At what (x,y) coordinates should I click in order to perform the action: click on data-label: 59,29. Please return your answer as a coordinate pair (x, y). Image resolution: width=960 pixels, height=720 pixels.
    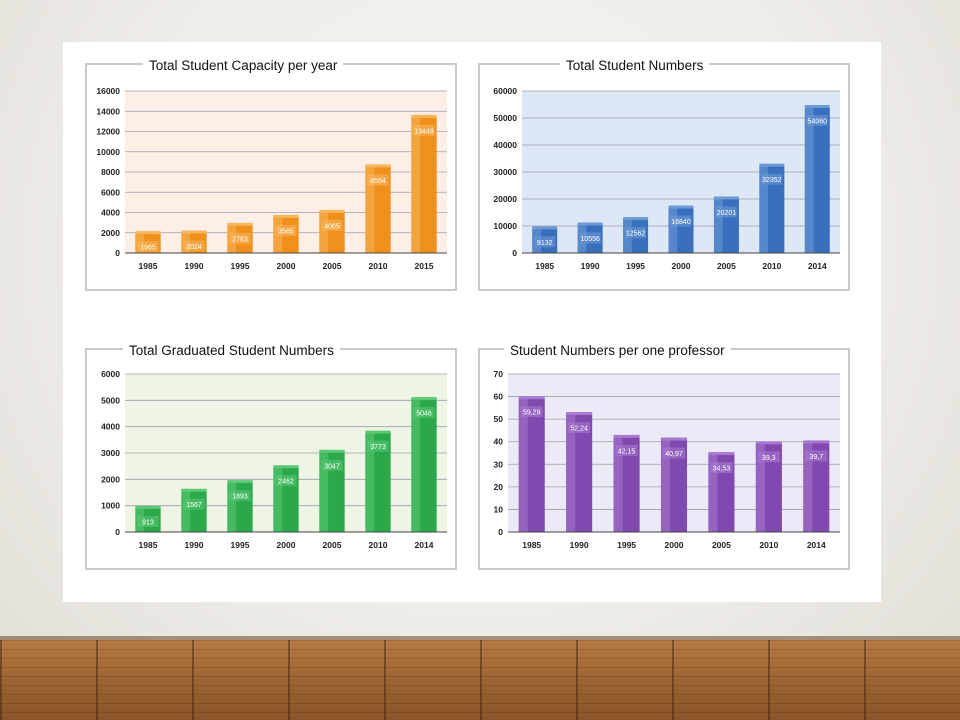
    Looking at the image, I should click on (532, 413).